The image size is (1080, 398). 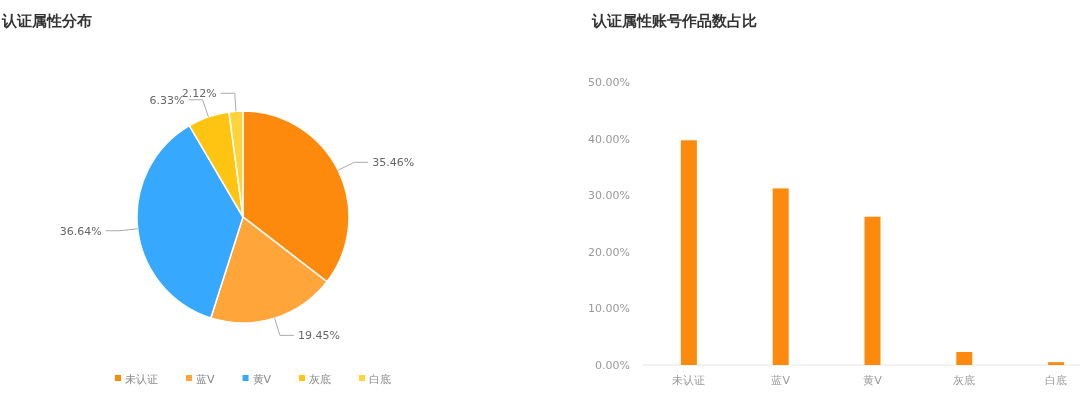 What do you see at coordinates (609, 196) in the screenshot?
I see `y-tick-label: 30.00%` at bounding box center [609, 196].